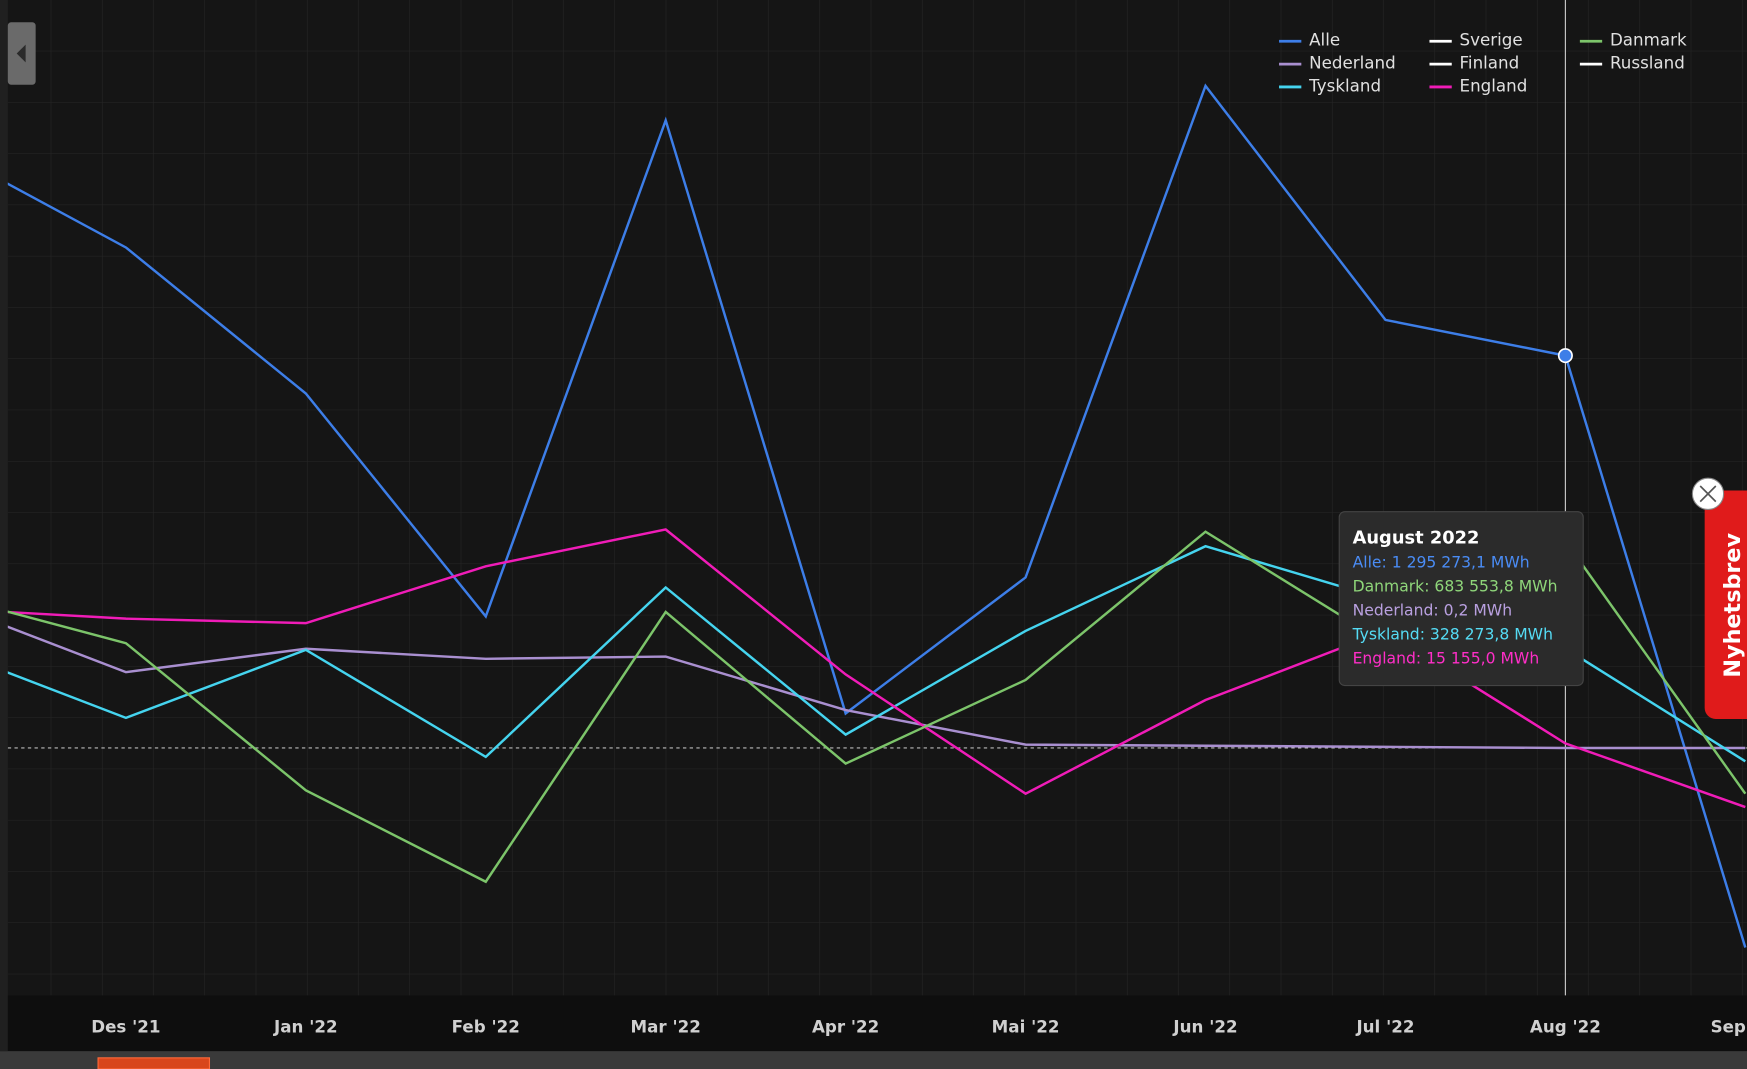 The height and width of the screenshot is (1069, 1747). What do you see at coordinates (154, 1063) in the screenshot?
I see `bottom-tab` at bounding box center [154, 1063].